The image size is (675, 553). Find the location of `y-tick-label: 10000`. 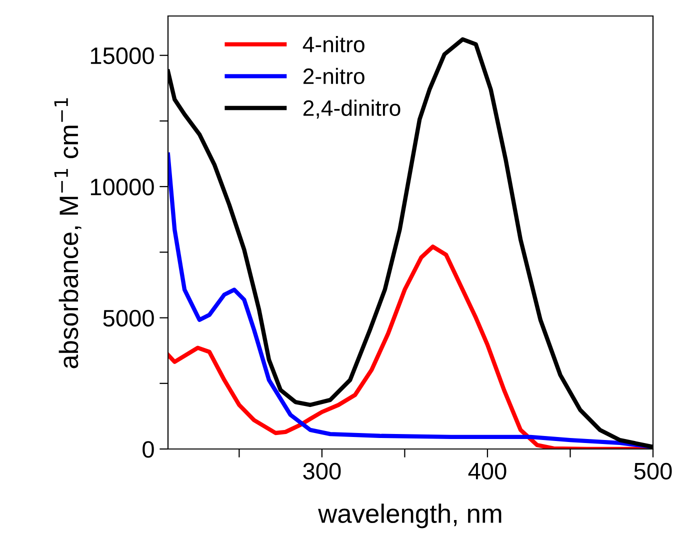

y-tick-label: 10000 is located at coordinates (122, 187).